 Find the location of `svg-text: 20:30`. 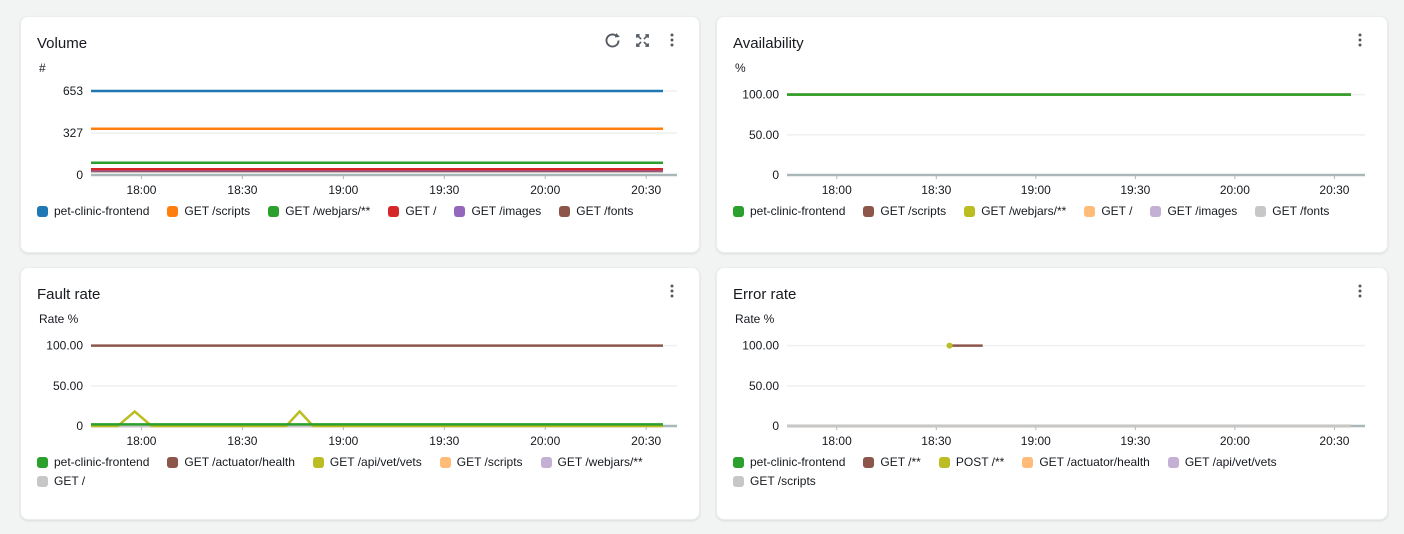

svg-text: 20:30 is located at coordinates (1334, 190).